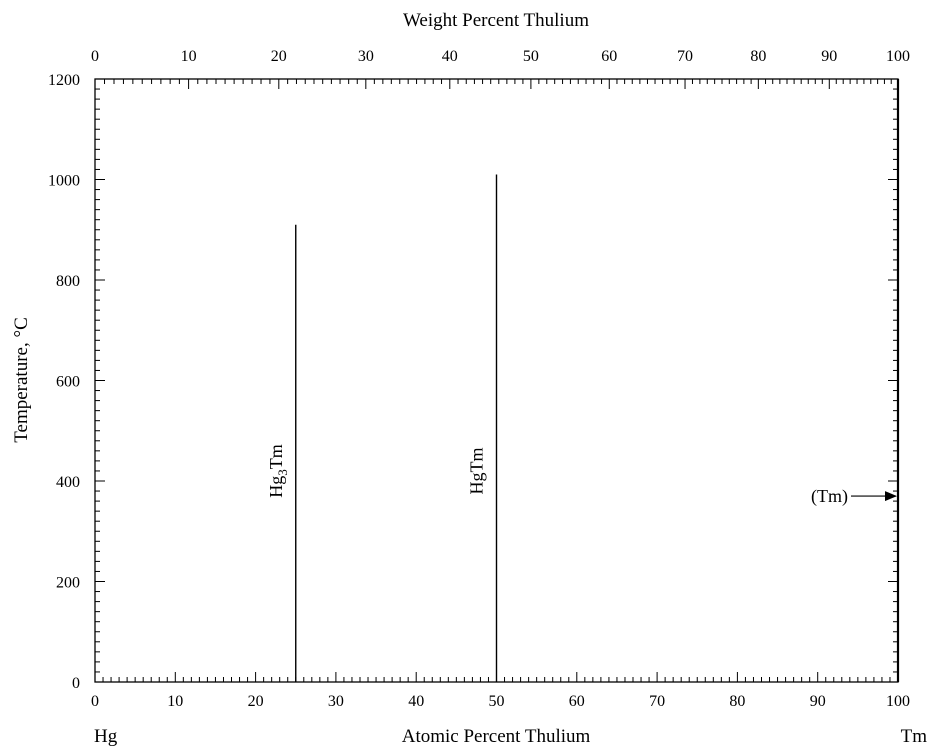 The height and width of the screenshot is (747, 929). Describe the element at coordinates (914, 736) in the screenshot. I see `end-label-tm: Tm` at that location.